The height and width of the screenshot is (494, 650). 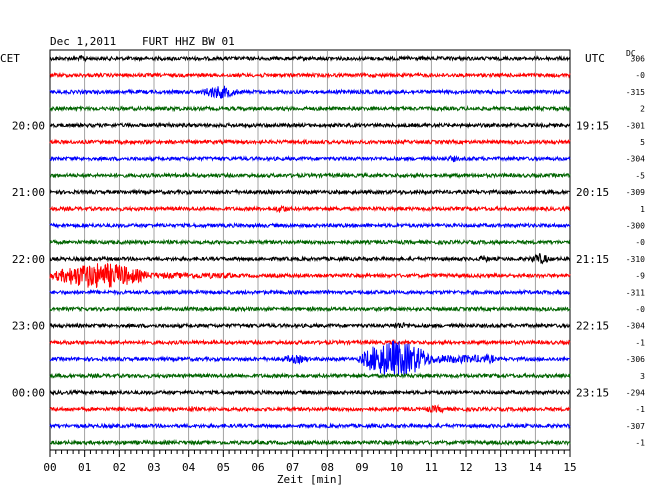 I want to click on x-axis-title: Zeit [min], so click(x=310, y=479).